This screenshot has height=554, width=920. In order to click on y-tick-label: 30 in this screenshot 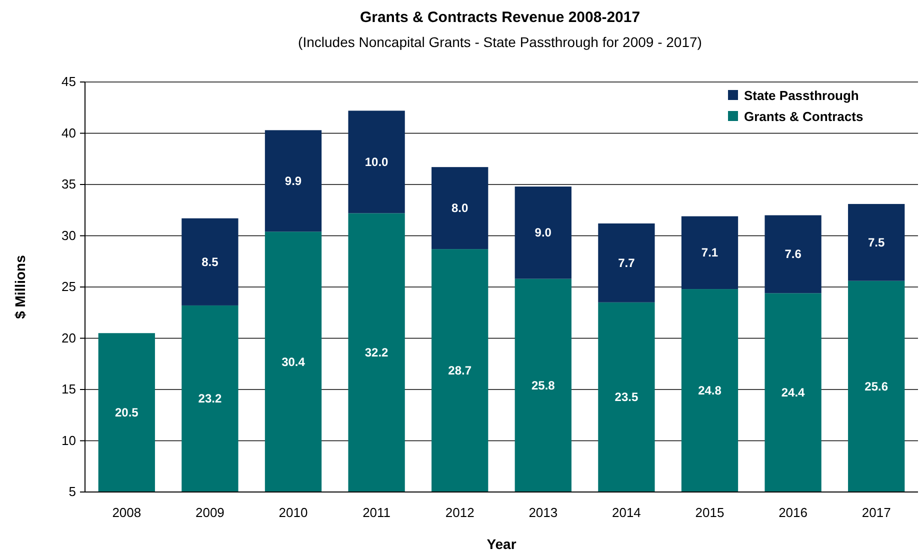, I will do `click(69, 235)`.